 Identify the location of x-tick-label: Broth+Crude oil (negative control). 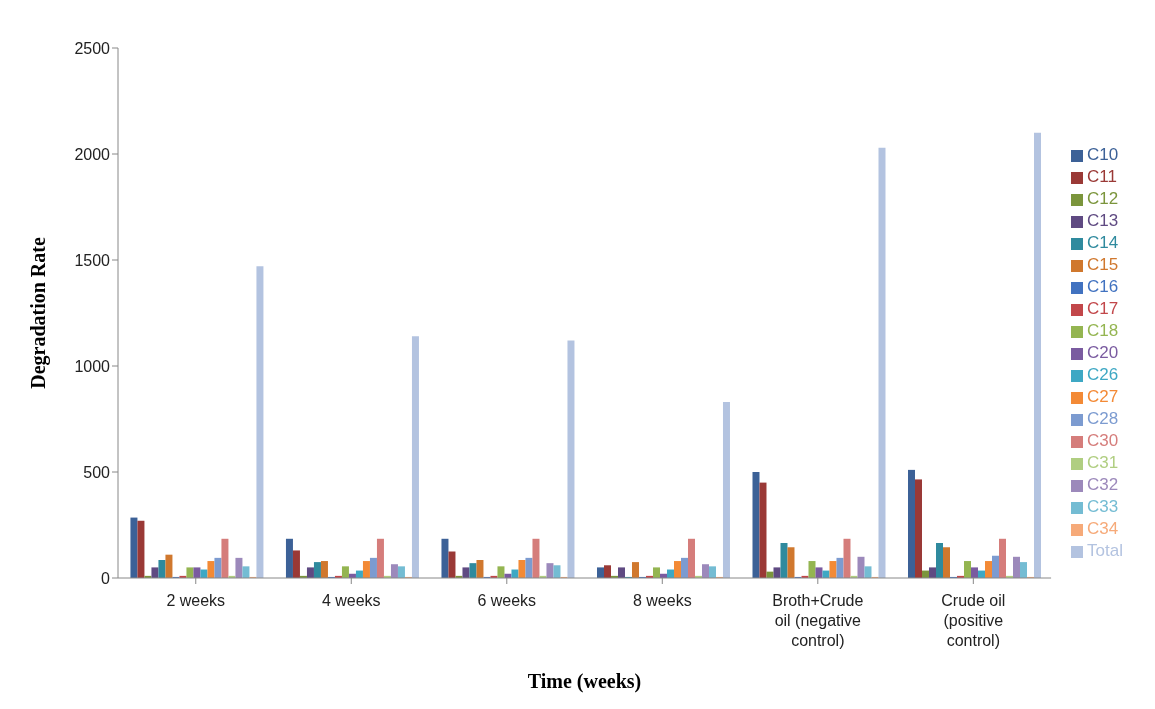
(818, 620).